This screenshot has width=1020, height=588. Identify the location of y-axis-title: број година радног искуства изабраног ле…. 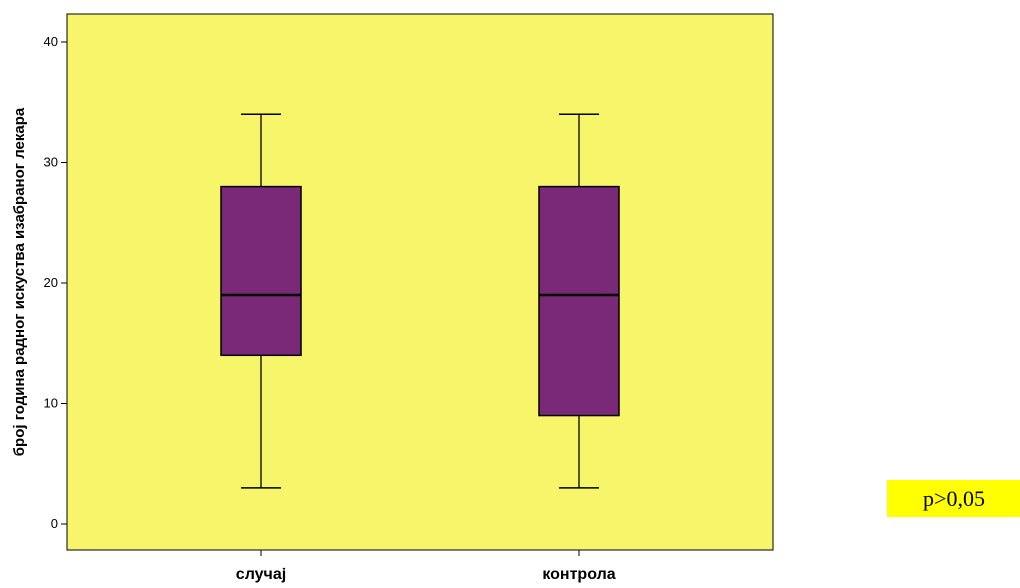
(19, 281).